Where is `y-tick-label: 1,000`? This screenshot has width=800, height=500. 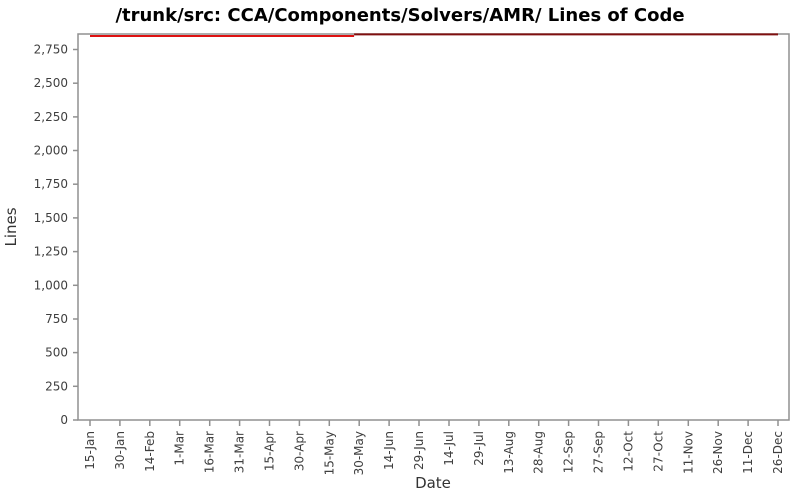 y-tick-label: 1,000 is located at coordinates (51, 285).